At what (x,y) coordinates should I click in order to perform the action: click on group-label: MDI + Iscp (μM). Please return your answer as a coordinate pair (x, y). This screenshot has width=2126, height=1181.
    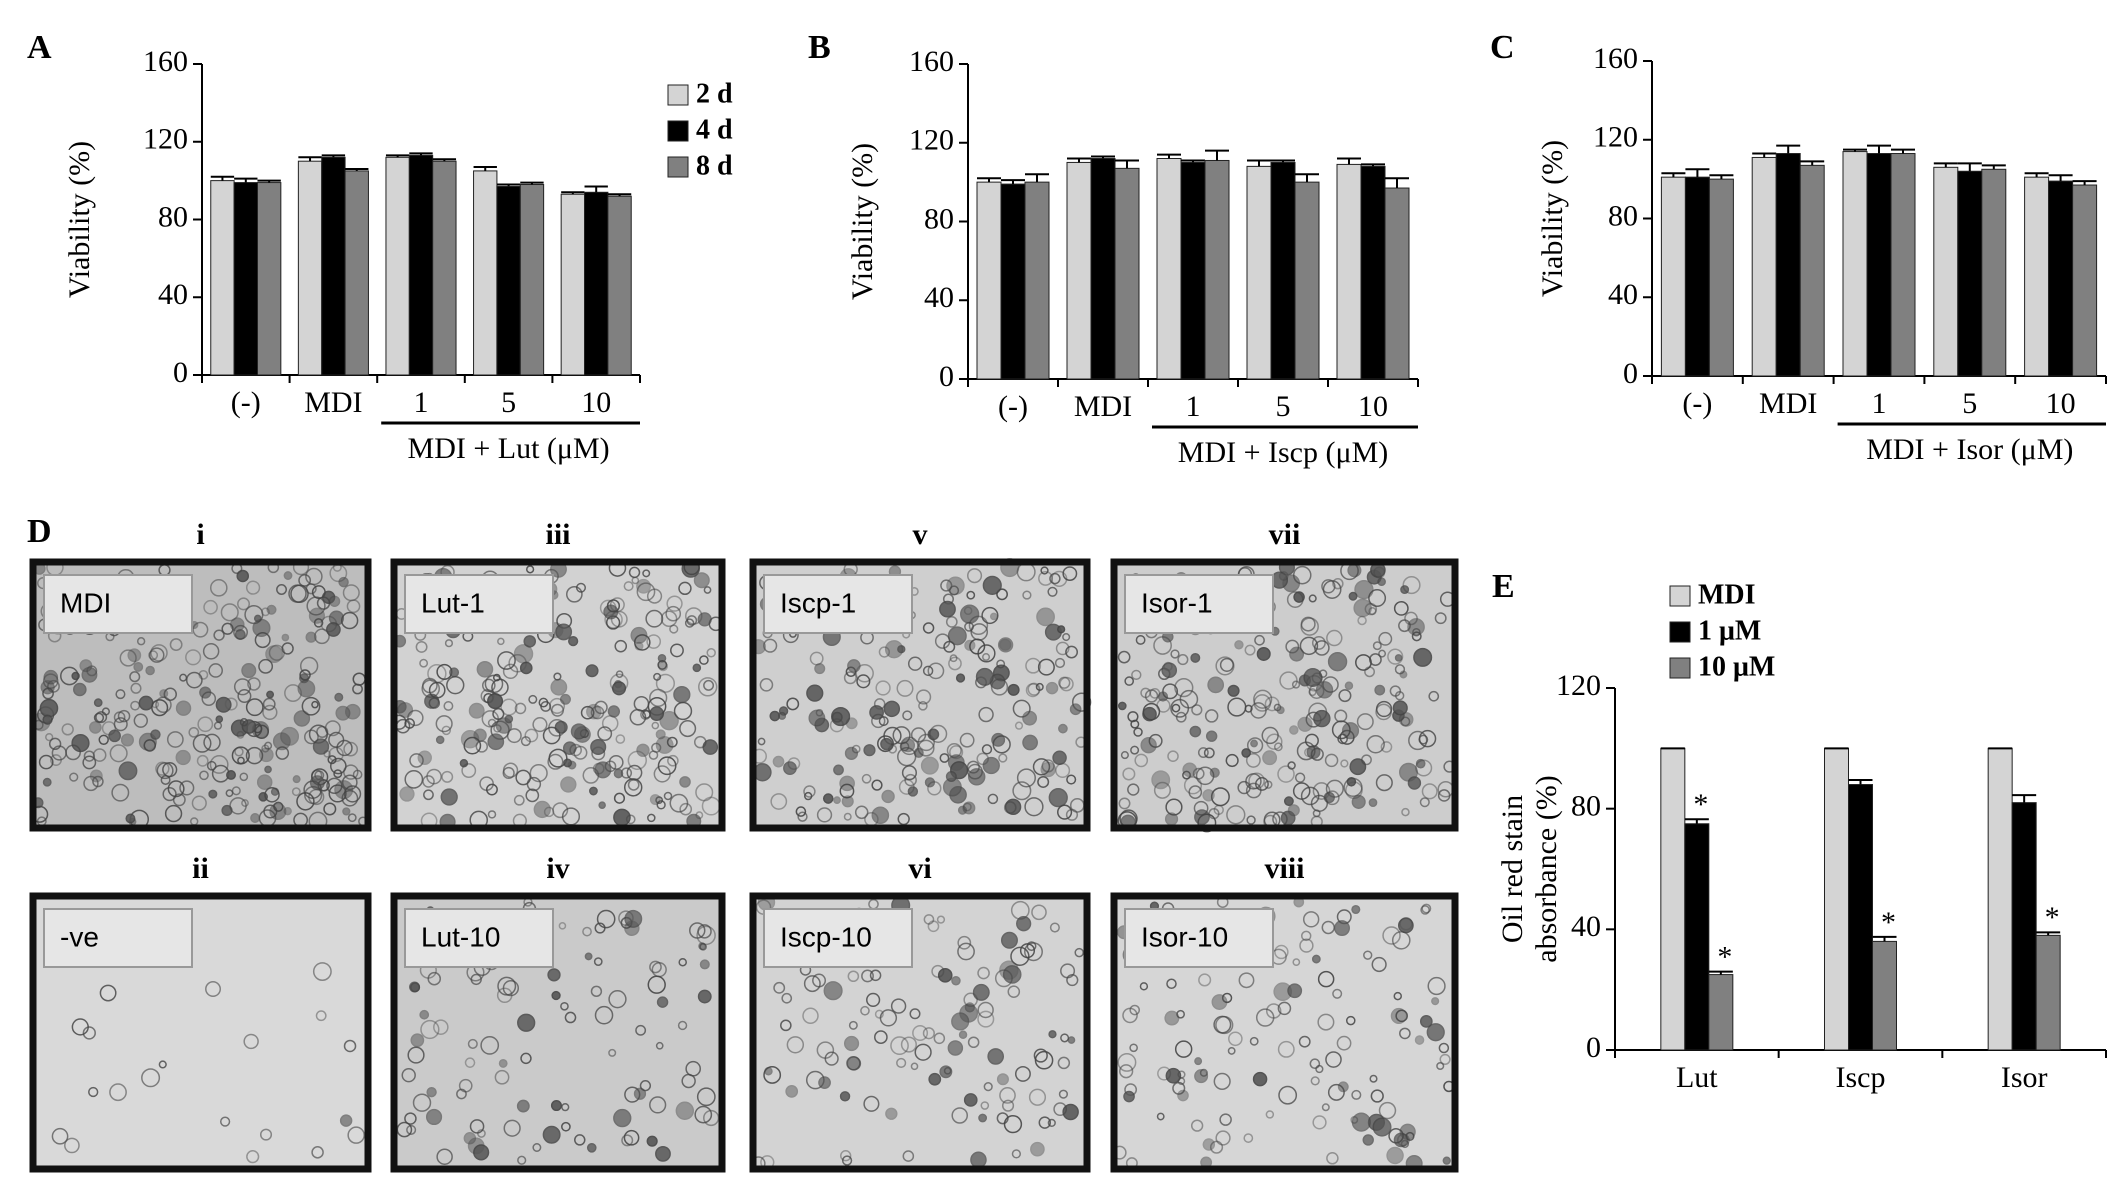
    Looking at the image, I should click on (1283, 452).